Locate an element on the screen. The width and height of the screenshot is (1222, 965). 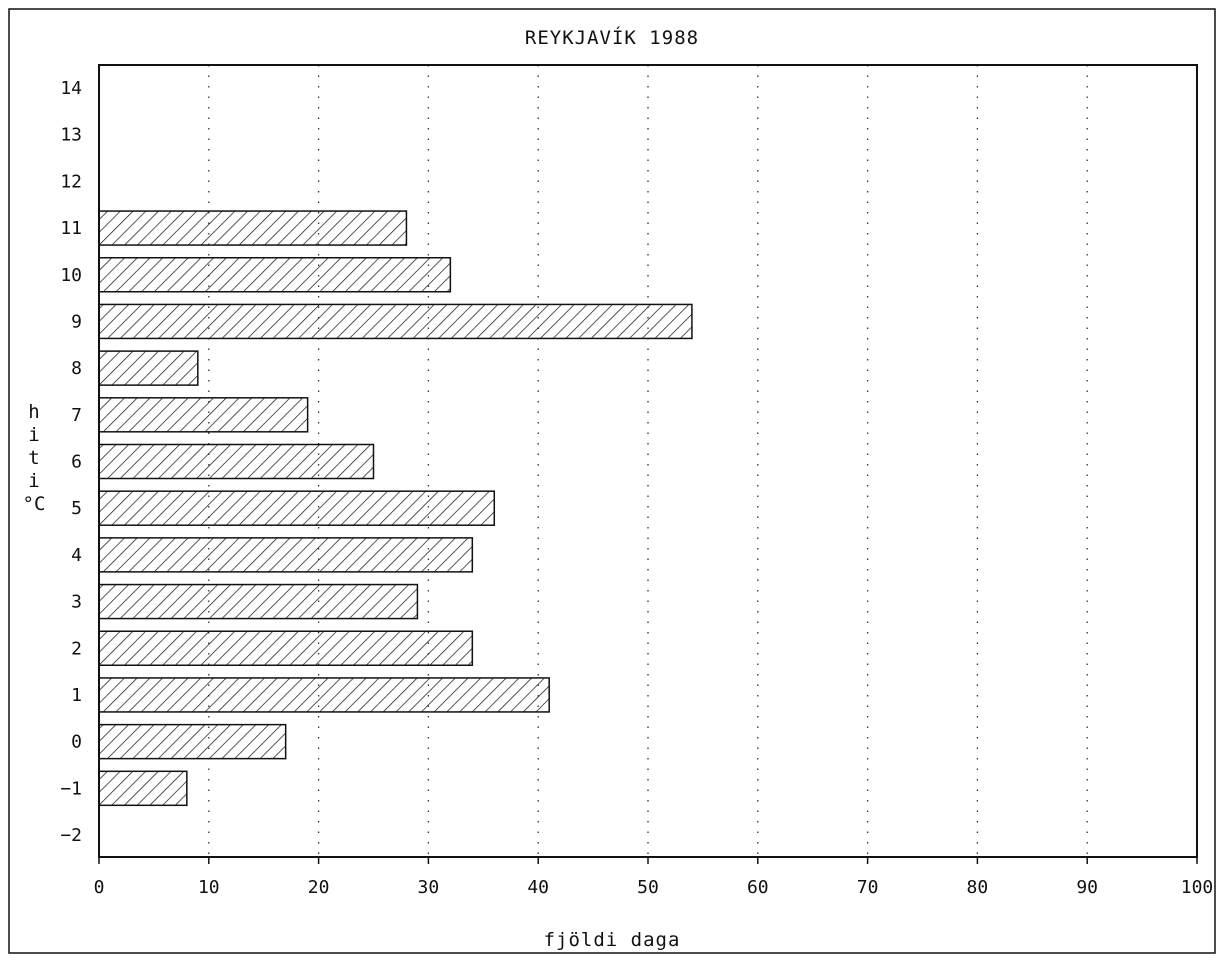
y-tick-label-2: 2 is located at coordinates (76, 648).